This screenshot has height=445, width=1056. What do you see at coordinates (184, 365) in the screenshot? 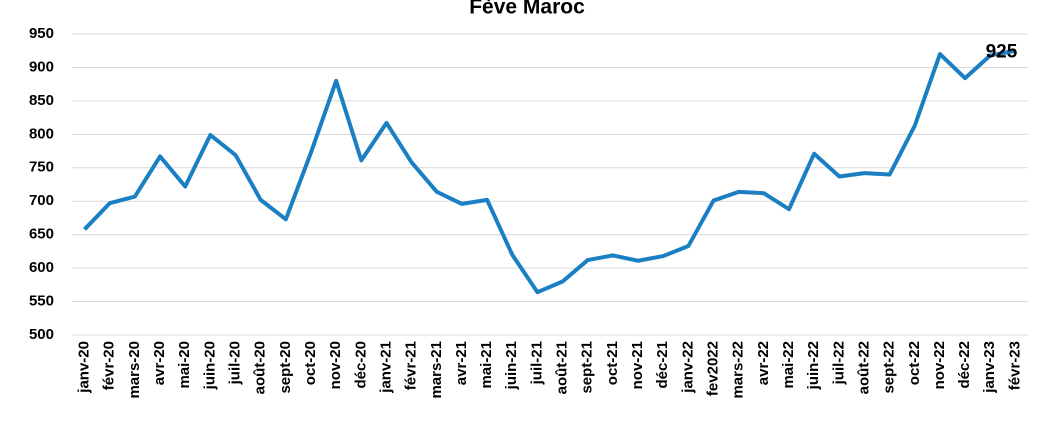
I see `x-tick-label: mai-20` at bounding box center [184, 365].